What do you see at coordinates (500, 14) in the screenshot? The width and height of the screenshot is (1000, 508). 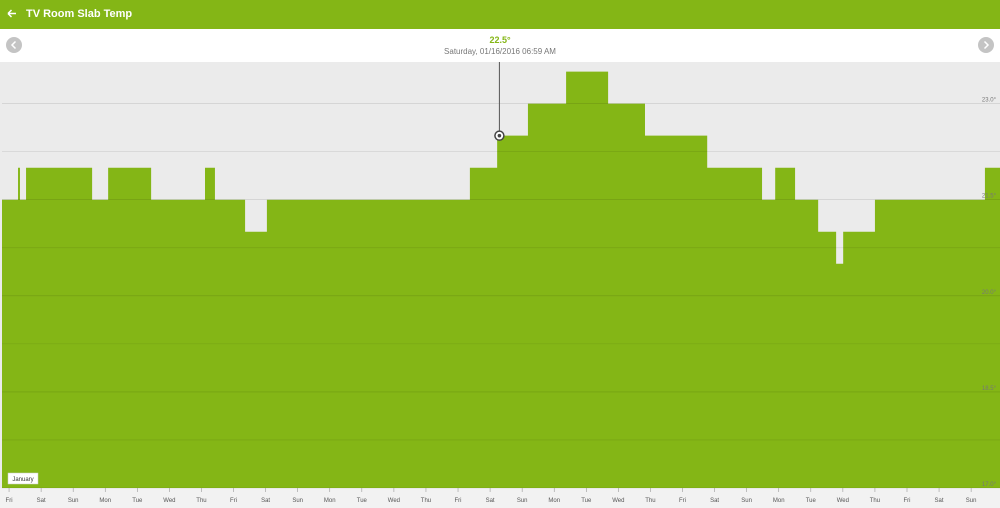 I see `header-bar` at bounding box center [500, 14].